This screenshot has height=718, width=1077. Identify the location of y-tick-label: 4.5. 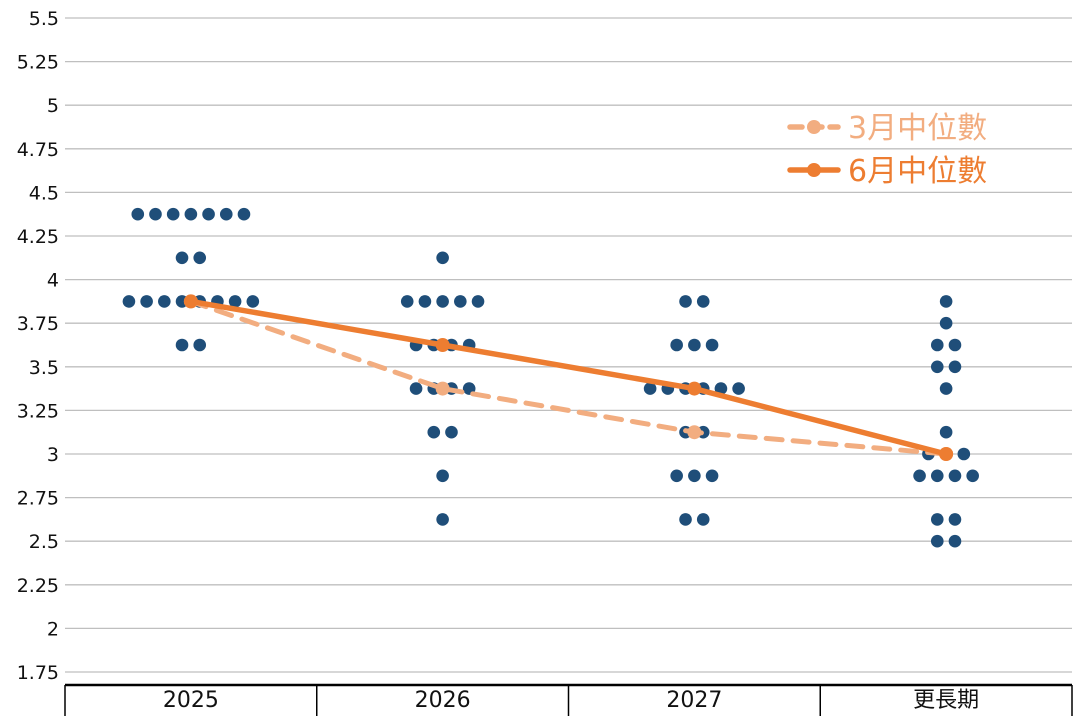
(44, 193).